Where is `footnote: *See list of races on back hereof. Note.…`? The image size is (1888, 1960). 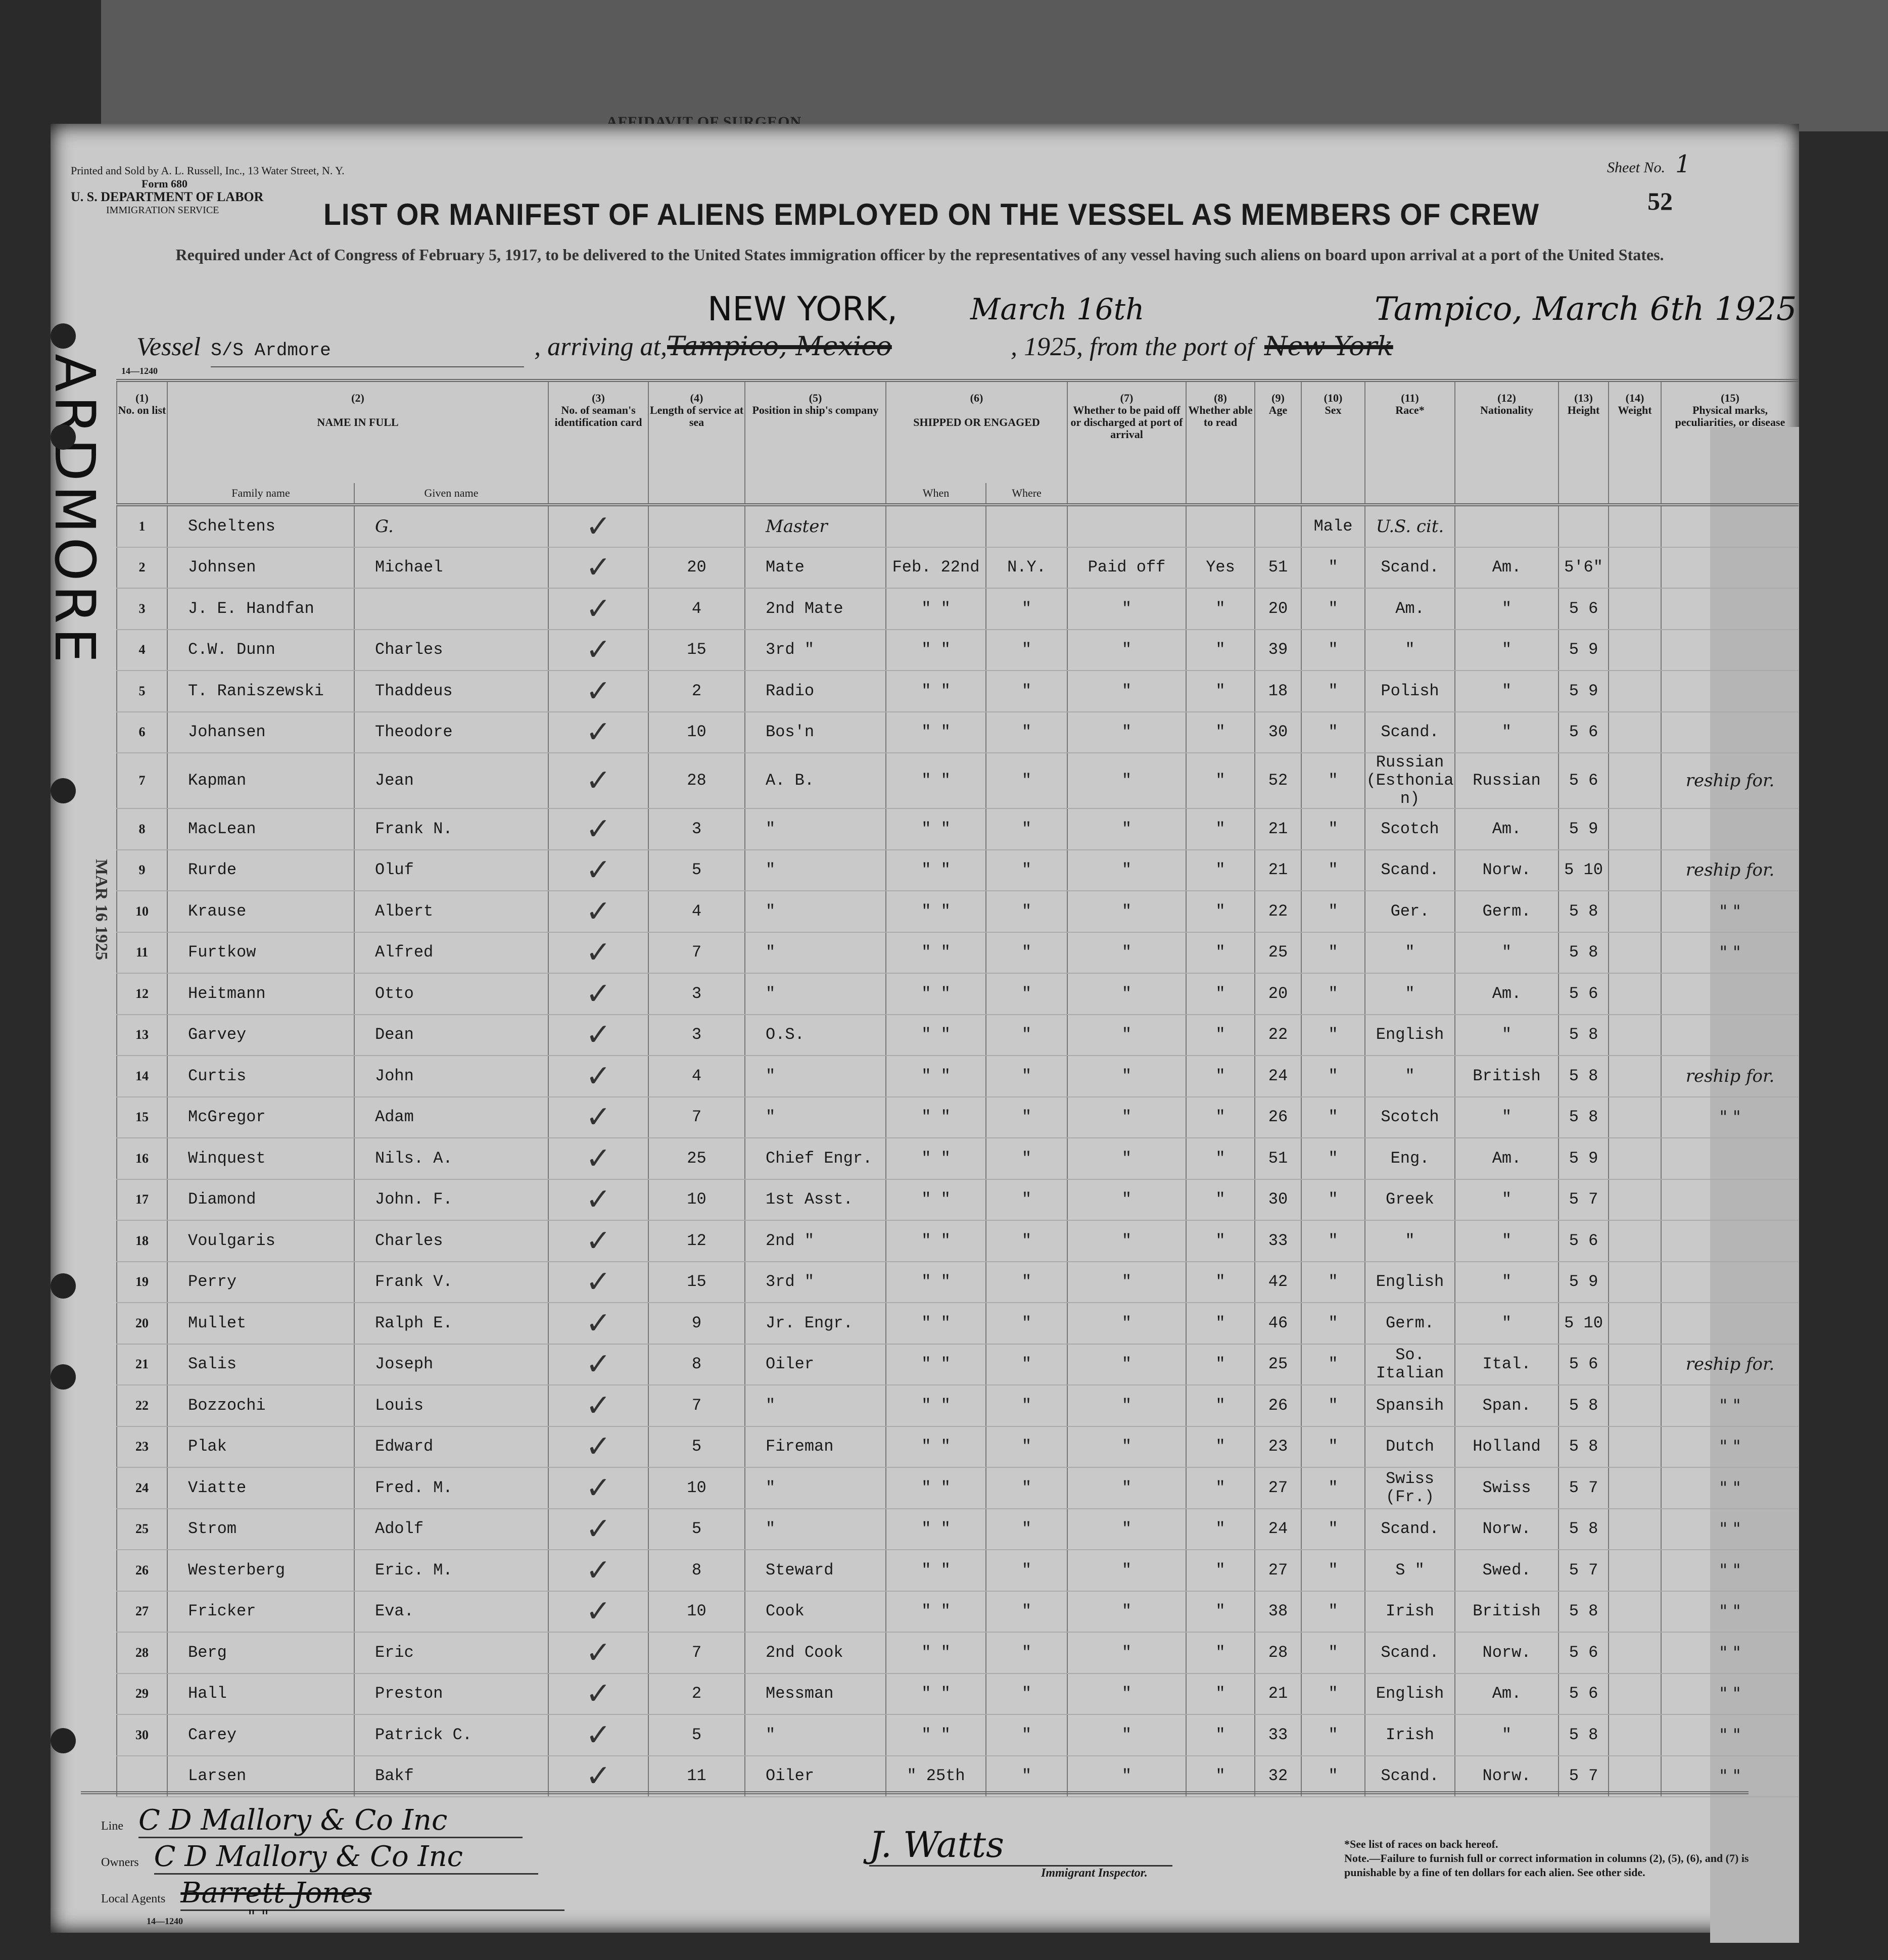 footnote: *See list of races on back hereof. Note.… is located at coordinates (1571, 1858).